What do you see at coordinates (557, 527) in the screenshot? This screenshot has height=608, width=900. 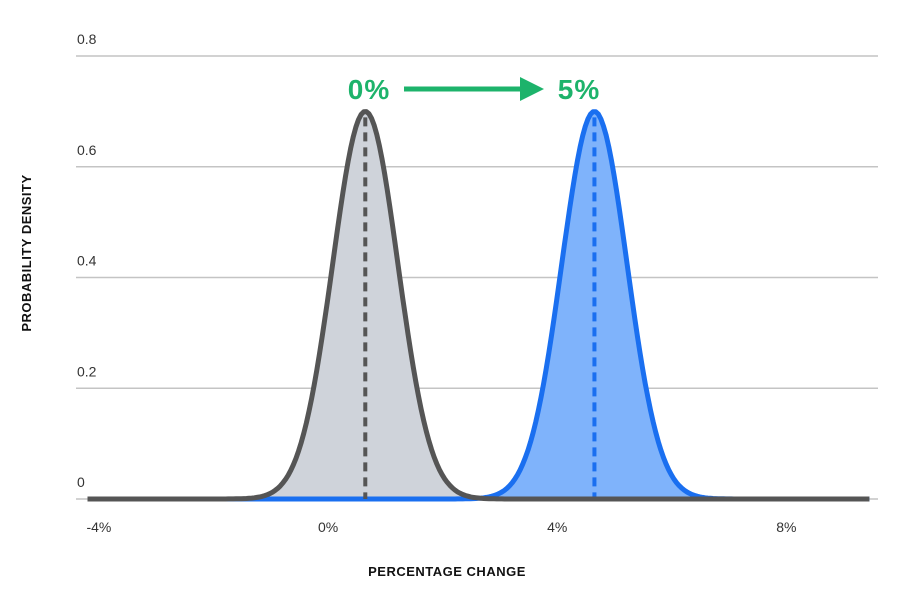 I see `x-tick-label: 4%` at bounding box center [557, 527].